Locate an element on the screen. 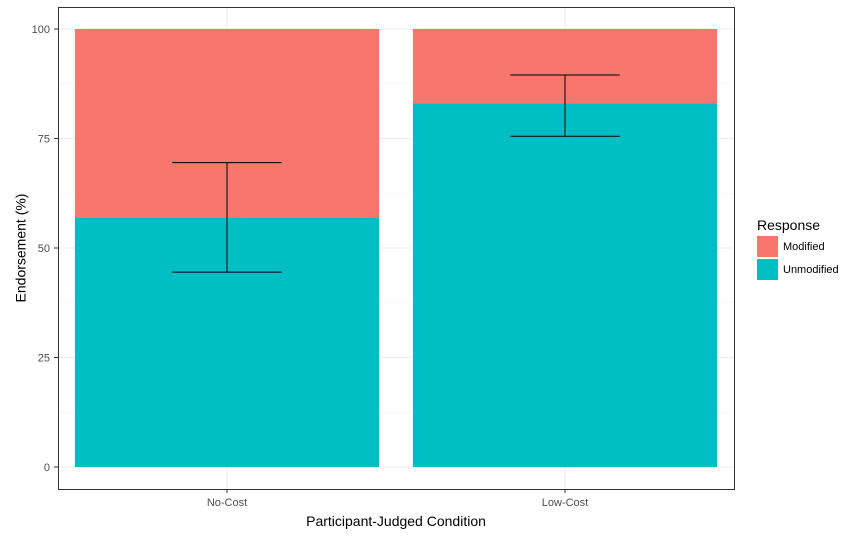 The width and height of the screenshot is (861, 536). y-tick-label: 0 is located at coordinates (47, 468).